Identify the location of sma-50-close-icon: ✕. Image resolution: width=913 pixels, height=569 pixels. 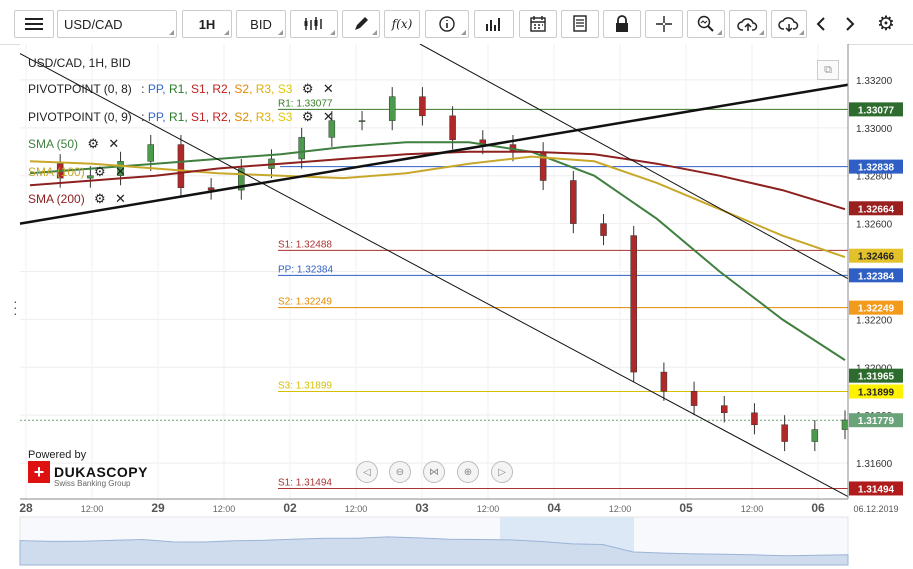
(114, 143).